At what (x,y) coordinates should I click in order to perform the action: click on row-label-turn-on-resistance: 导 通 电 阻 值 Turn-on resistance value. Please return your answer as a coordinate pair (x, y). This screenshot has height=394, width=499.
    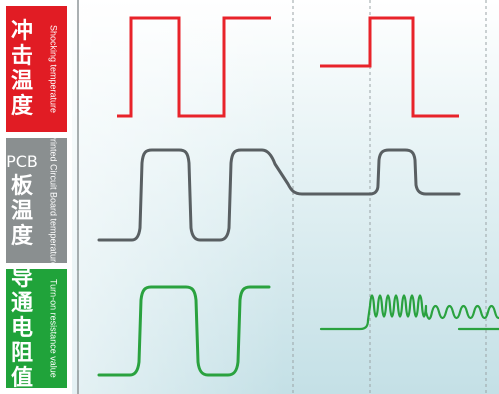
    Looking at the image, I should click on (36, 328).